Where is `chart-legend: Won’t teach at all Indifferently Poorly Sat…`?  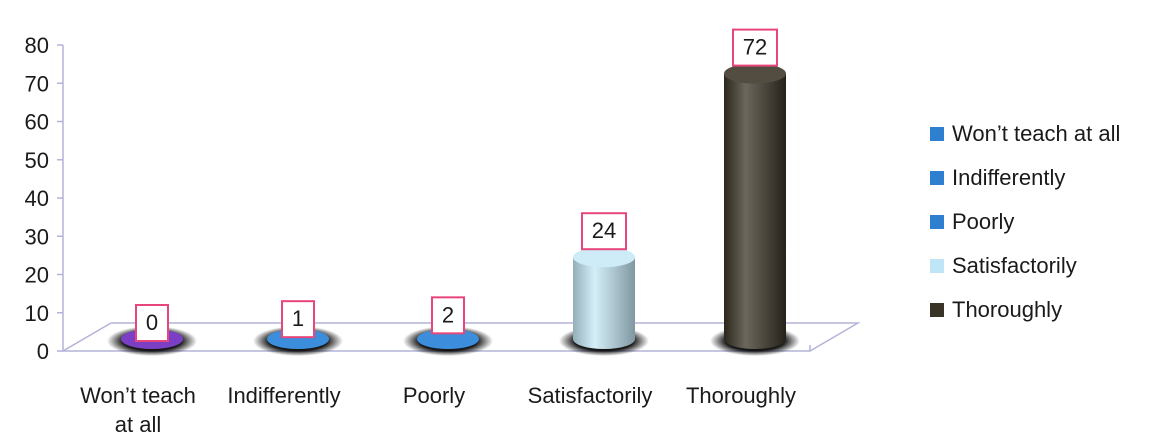 chart-legend: Won’t teach at all Indifferently Poorly Sat… is located at coordinates (1037, 222).